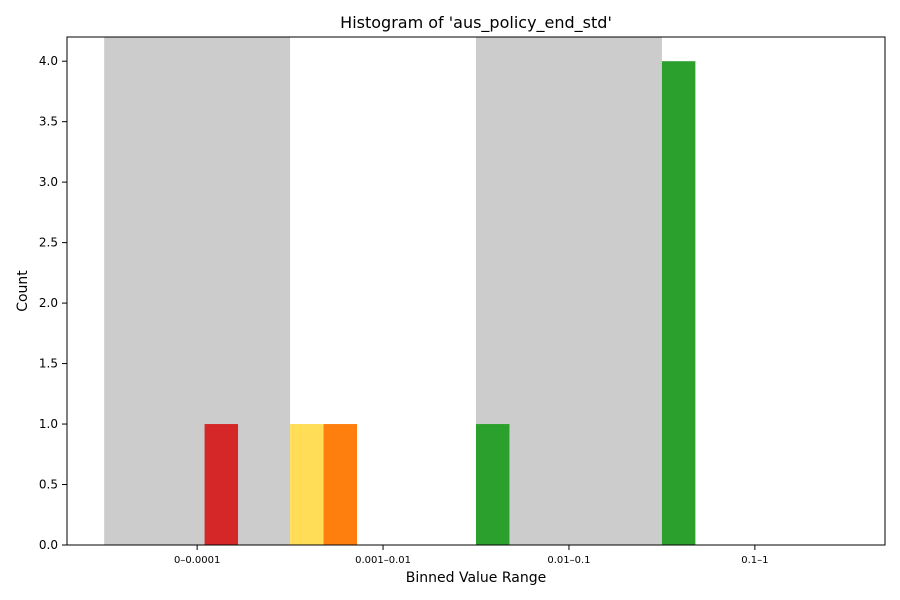 The image size is (900, 600). Describe the element at coordinates (48, 122) in the screenshot. I see `y-tick-label: 3.5` at that location.